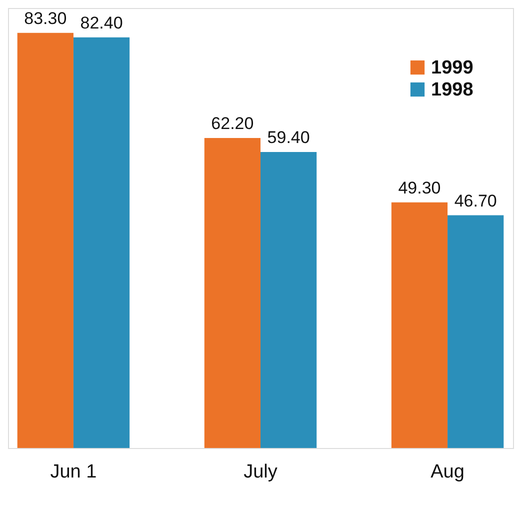  I want to click on legend-label: 1998, so click(452, 90).